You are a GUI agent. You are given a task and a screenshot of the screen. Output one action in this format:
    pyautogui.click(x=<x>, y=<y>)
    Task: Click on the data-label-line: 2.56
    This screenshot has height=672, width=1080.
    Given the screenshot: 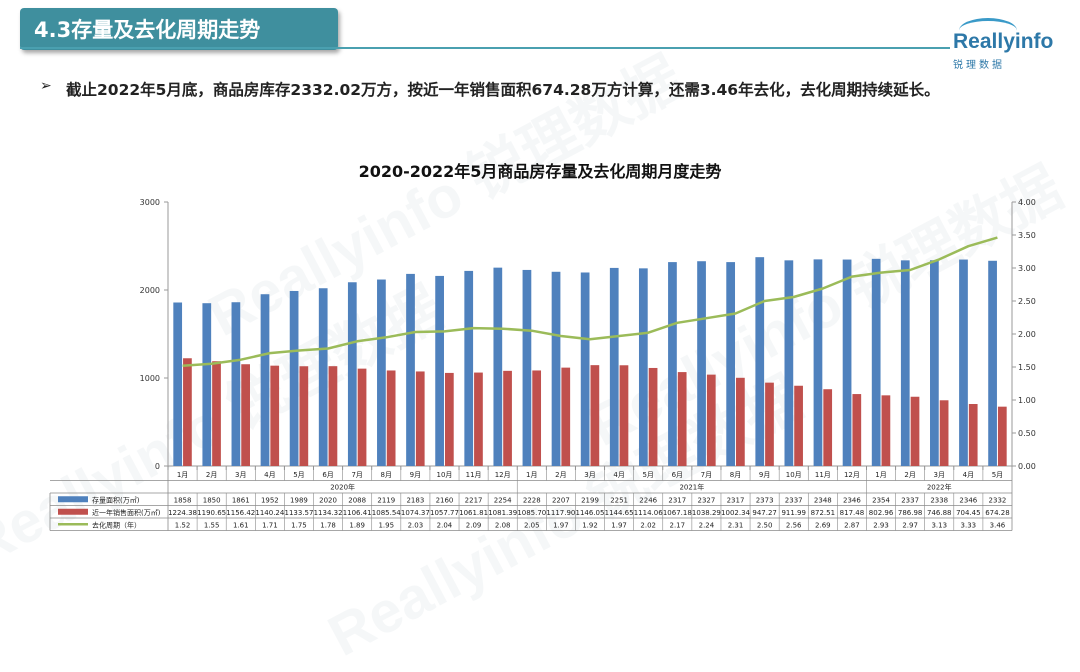 What is the action you would take?
    pyautogui.click(x=794, y=525)
    